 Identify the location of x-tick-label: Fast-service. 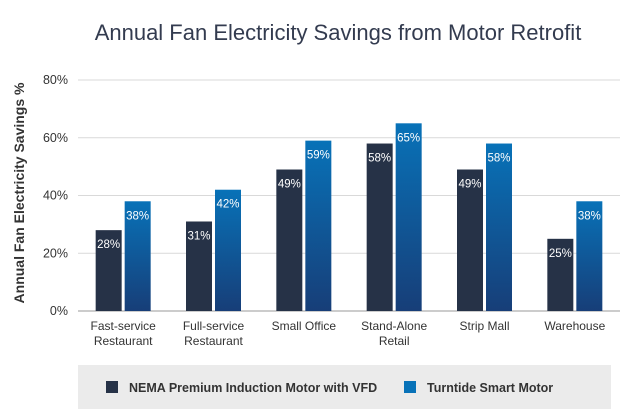
(123, 326).